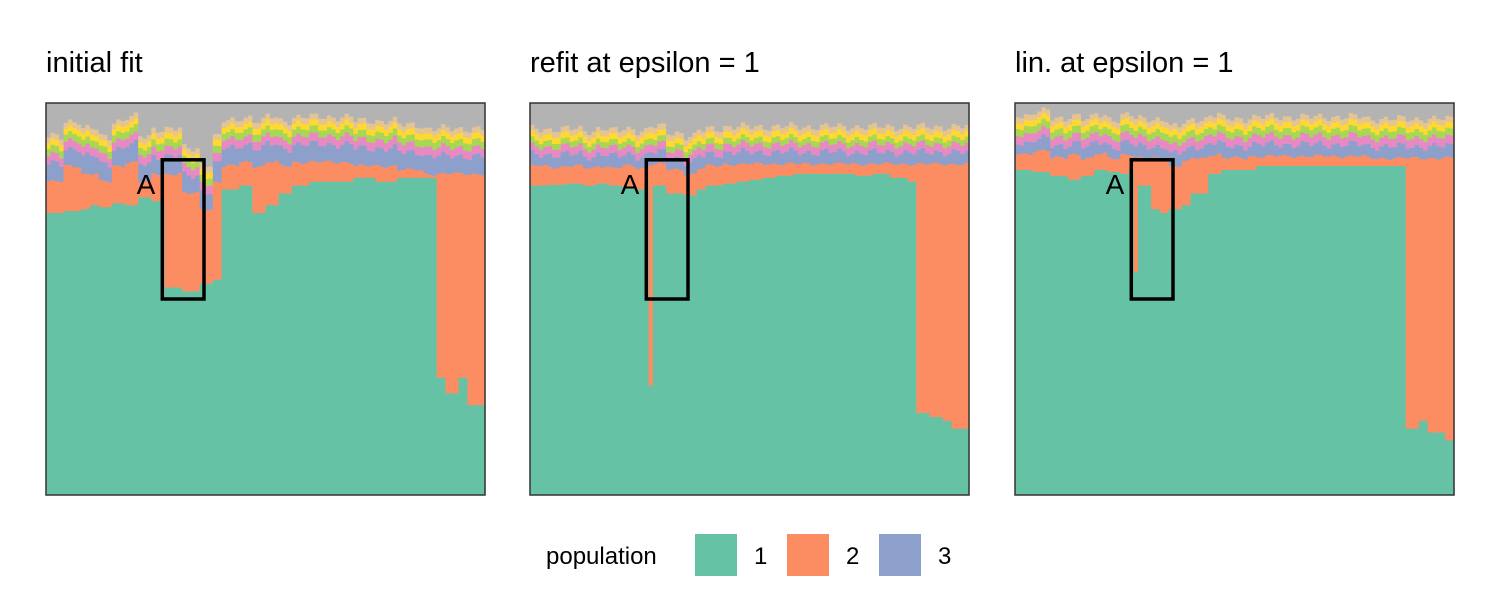 This screenshot has width=1500, height=600. I want to click on legend-label-1: 1, so click(760, 556).